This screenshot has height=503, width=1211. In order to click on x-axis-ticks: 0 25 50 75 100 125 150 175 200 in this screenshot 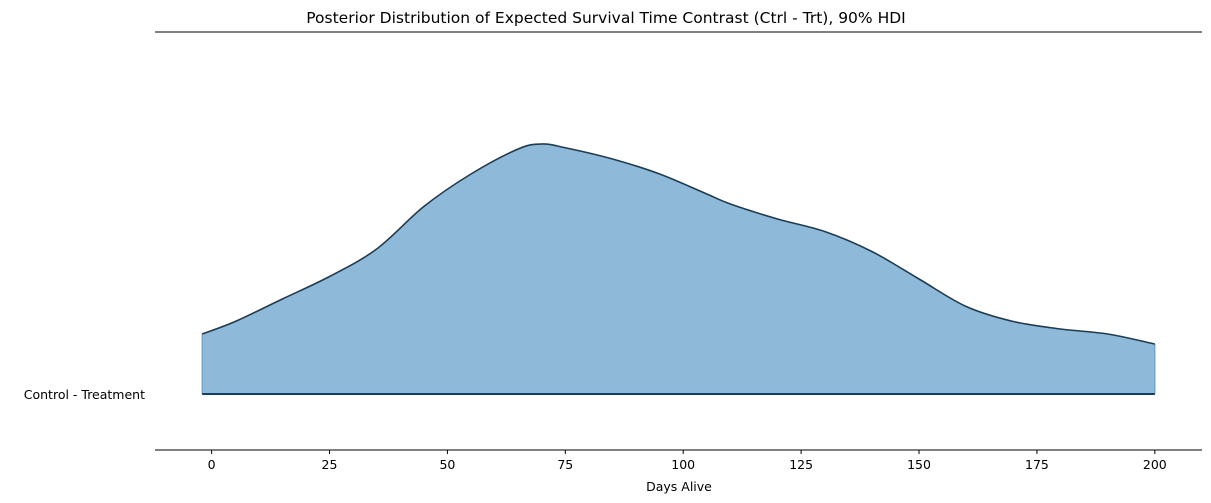, I will do `click(687, 461)`.